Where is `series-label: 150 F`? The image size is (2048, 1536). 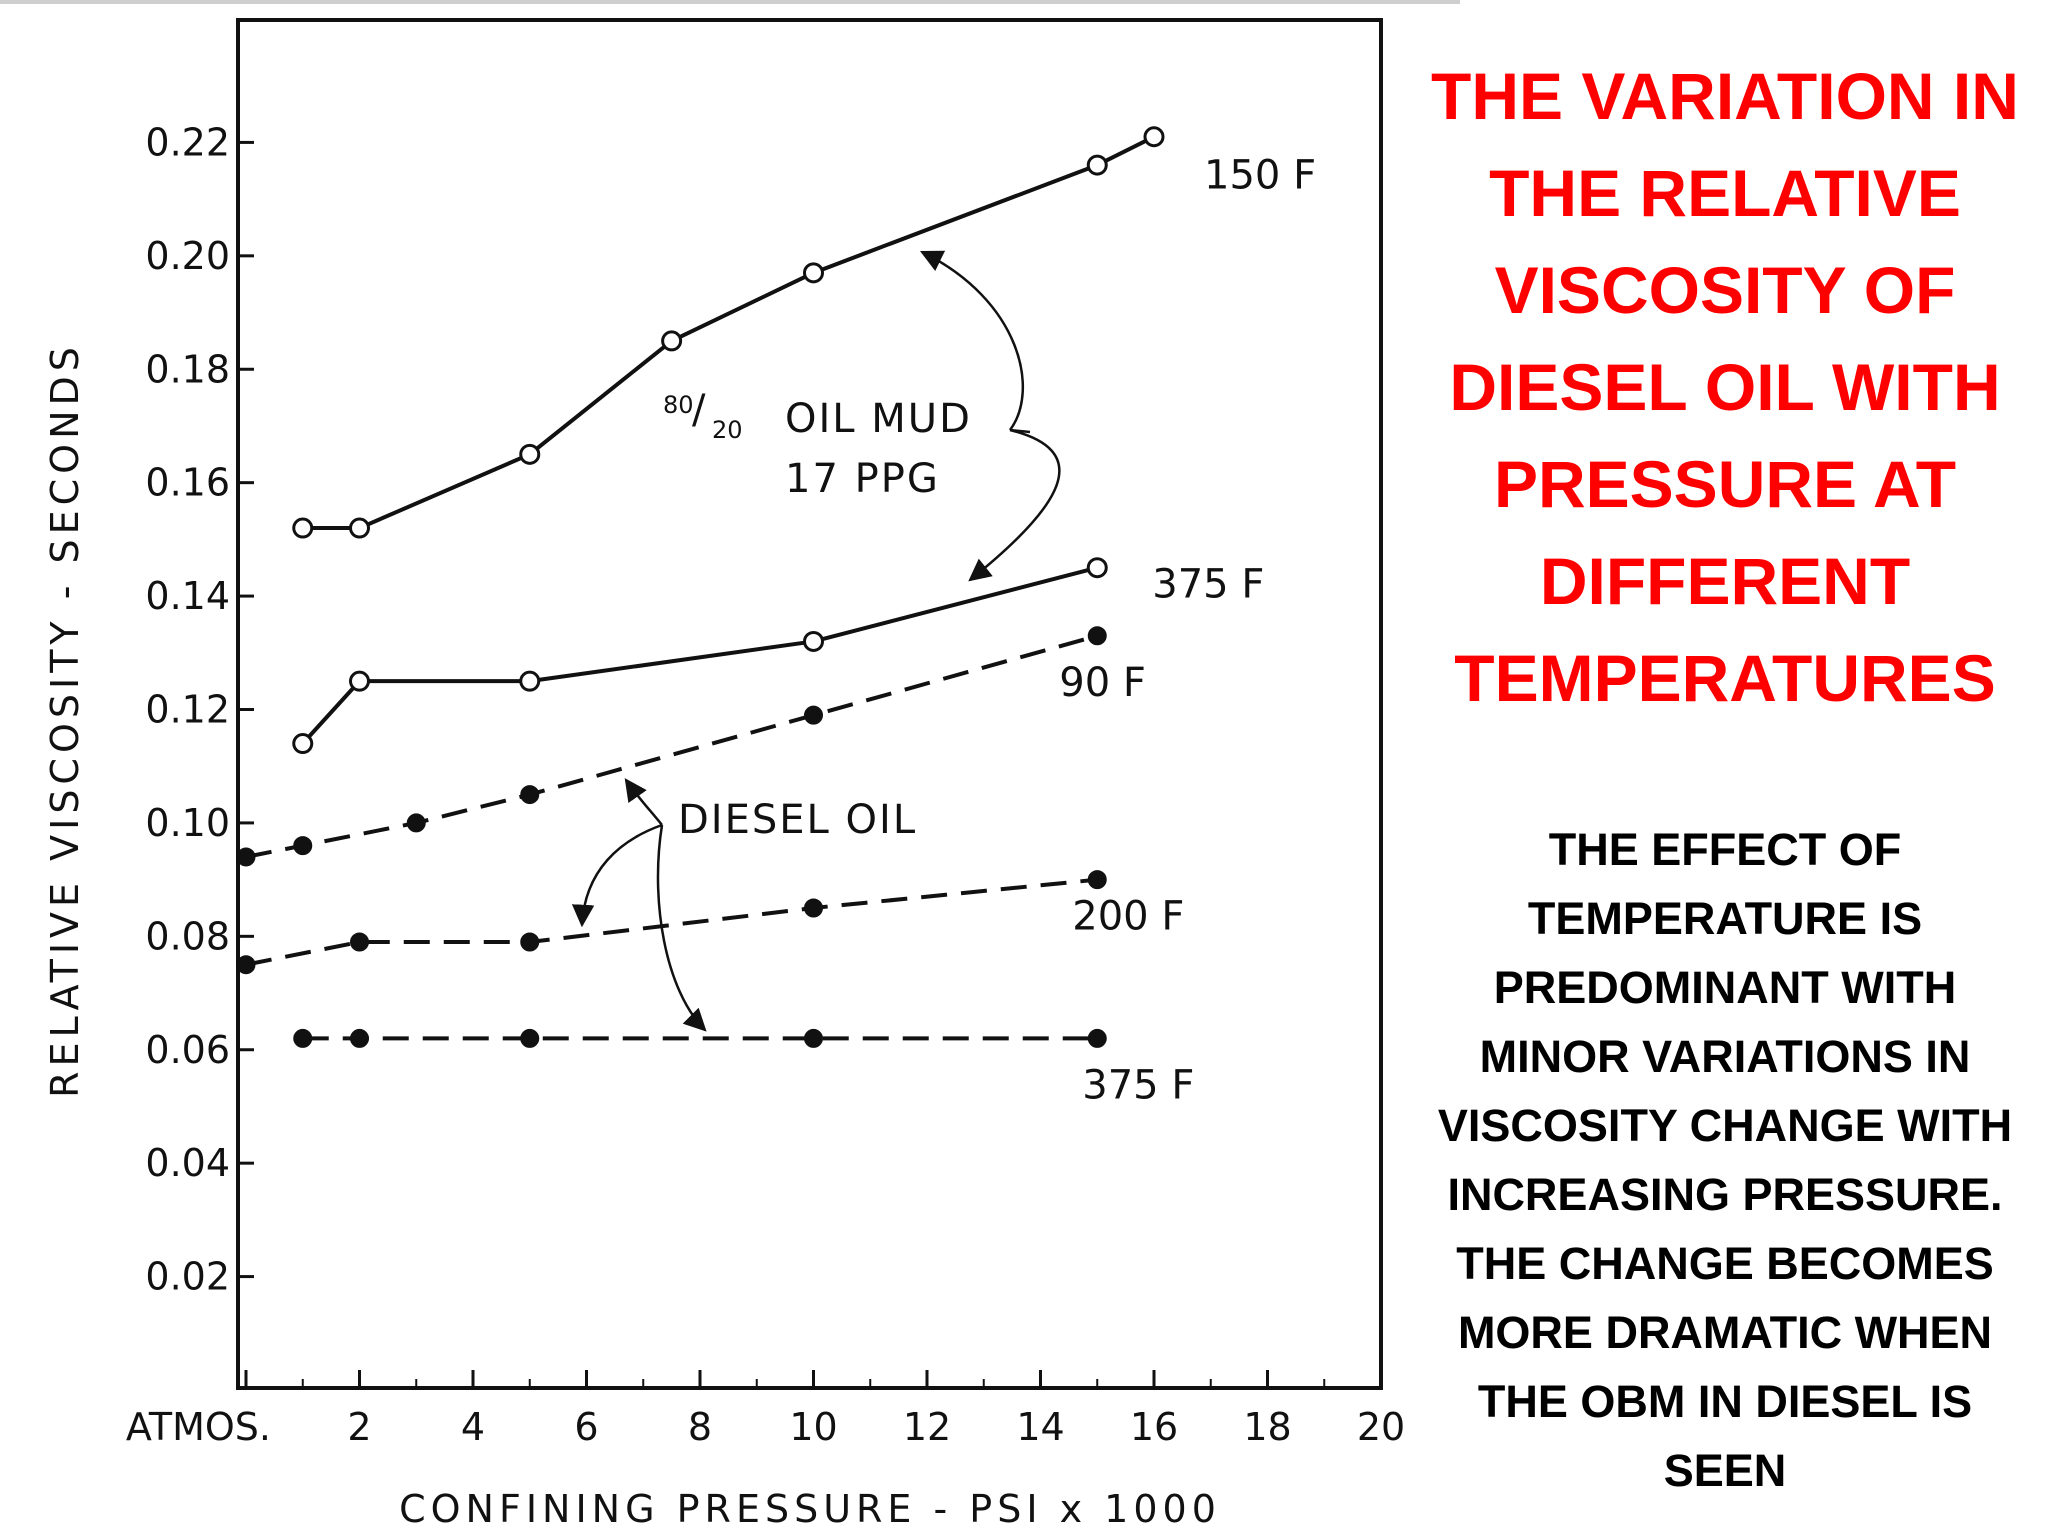 series-label: 150 F is located at coordinates (1260, 176).